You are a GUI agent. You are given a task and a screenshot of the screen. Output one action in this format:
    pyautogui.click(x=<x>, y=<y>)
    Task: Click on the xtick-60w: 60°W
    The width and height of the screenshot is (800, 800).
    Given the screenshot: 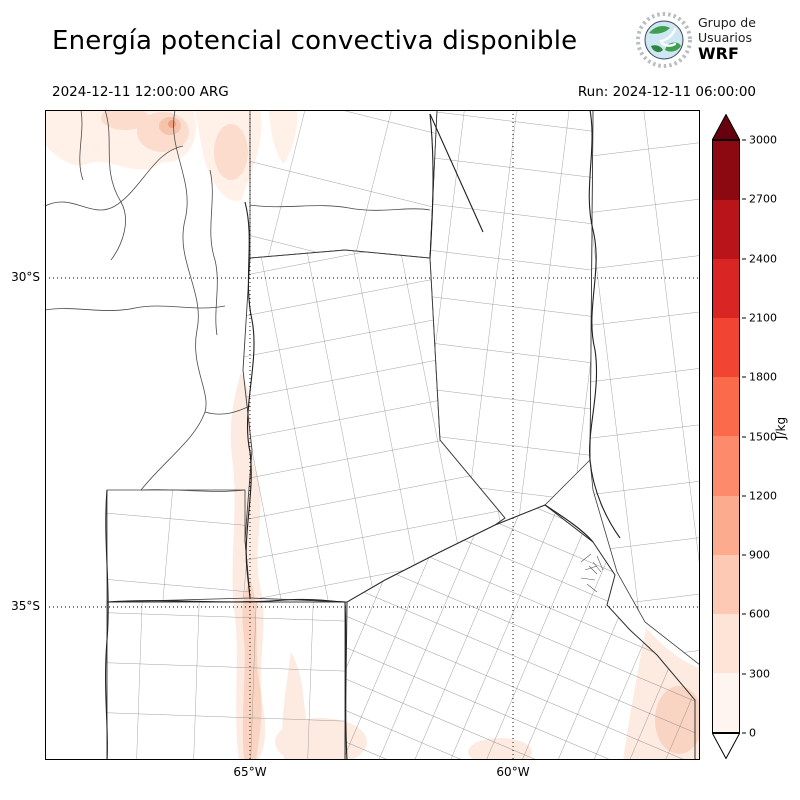 What is the action you would take?
    pyautogui.click(x=513, y=772)
    